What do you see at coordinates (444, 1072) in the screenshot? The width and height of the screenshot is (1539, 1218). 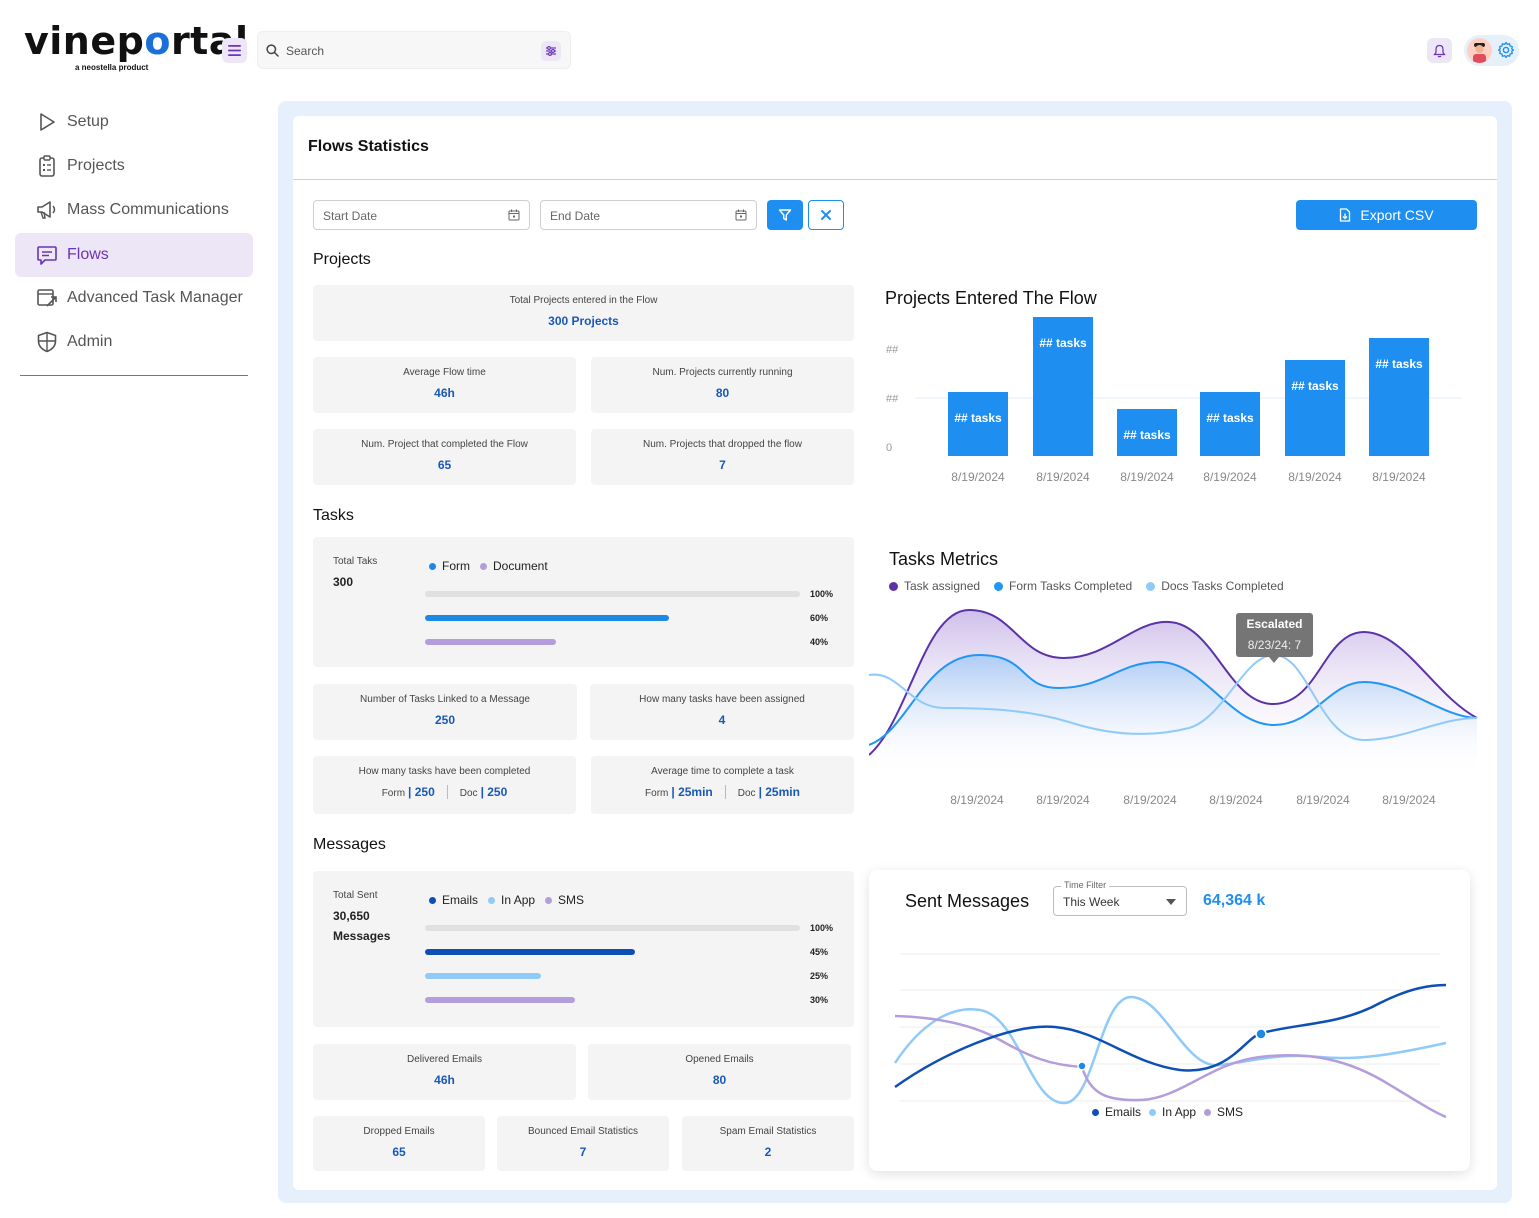 I see `delivered-emails-card: Delivered Emails 46h` at bounding box center [444, 1072].